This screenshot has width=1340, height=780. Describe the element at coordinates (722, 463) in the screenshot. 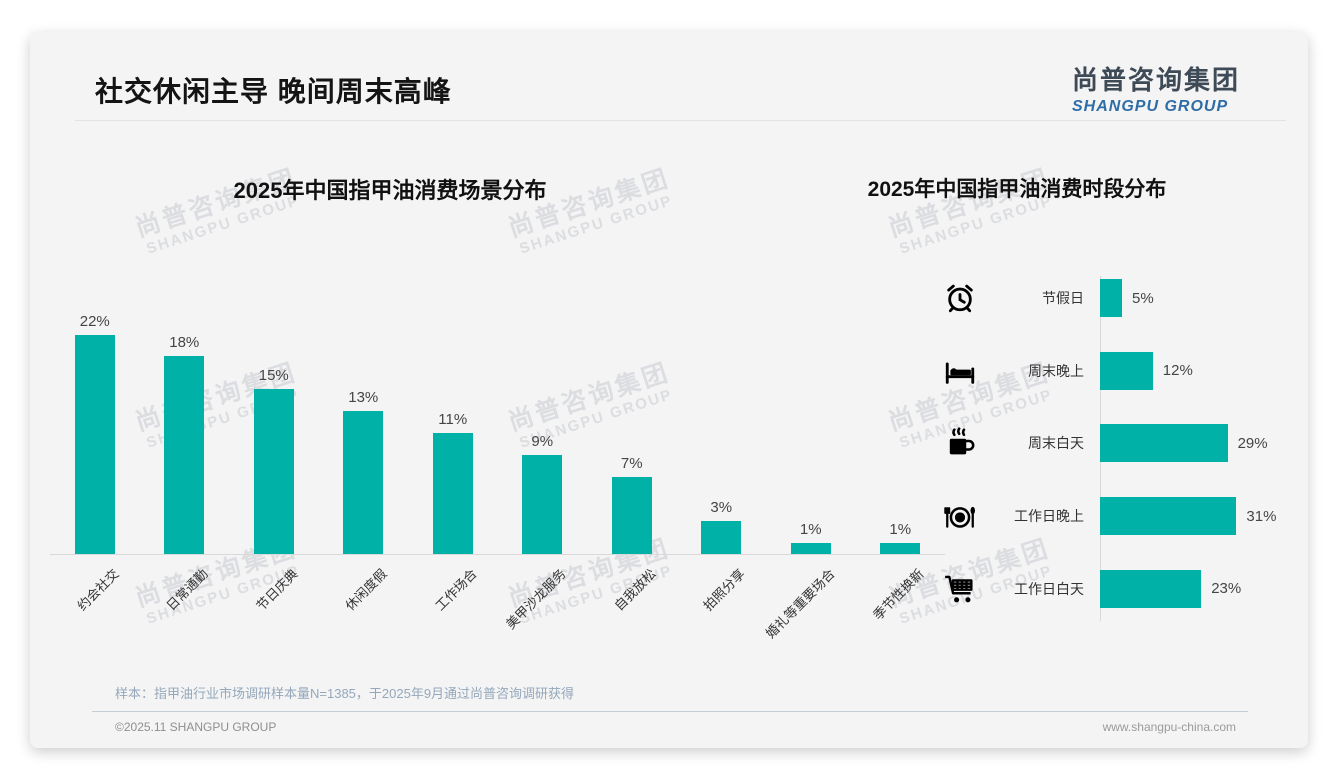

I see `scene-bar-column: 3% 拍照分享` at that location.